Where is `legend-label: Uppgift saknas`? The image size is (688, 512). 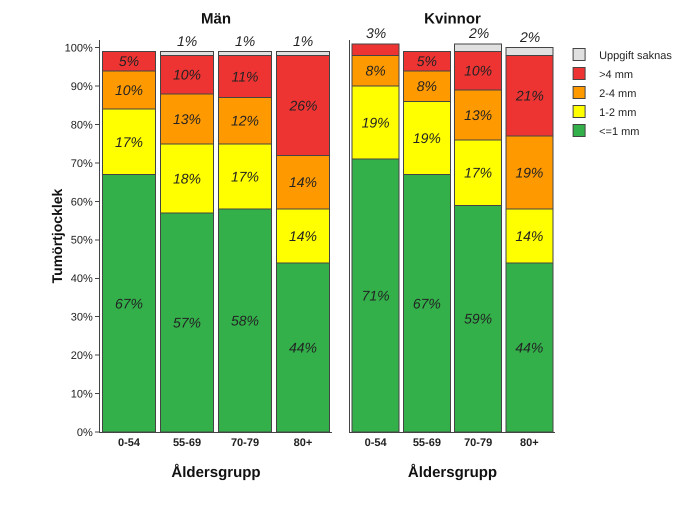 legend-label: Uppgift saknas is located at coordinates (635, 56).